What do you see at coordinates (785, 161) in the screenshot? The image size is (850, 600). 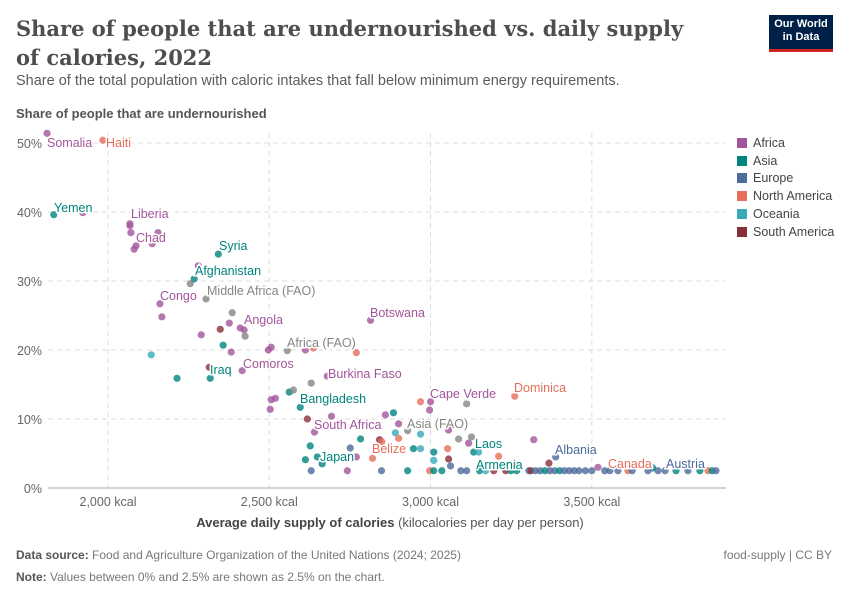 I see `legend-item: Asia` at bounding box center [785, 161].